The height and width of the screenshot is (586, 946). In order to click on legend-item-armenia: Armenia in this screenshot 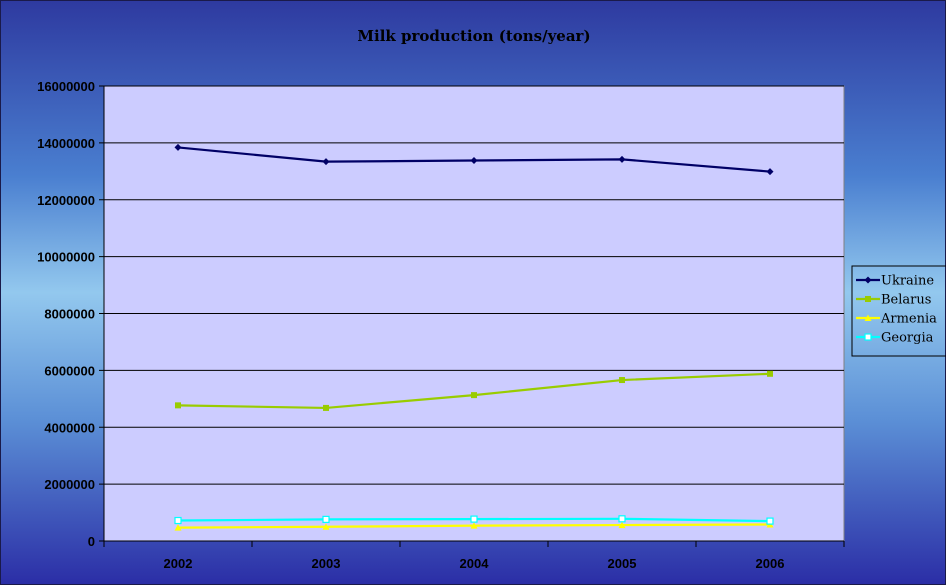, I will do `click(896, 319)`.